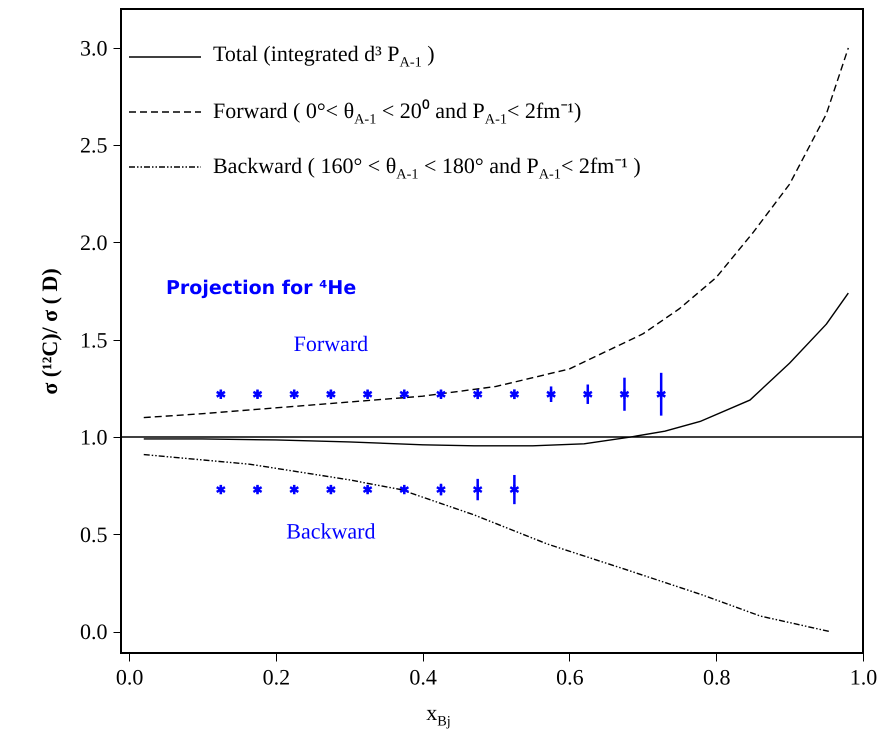 The image size is (877, 756). What do you see at coordinates (94, 339) in the screenshot?
I see `y-tick-label: 1.5` at bounding box center [94, 339].